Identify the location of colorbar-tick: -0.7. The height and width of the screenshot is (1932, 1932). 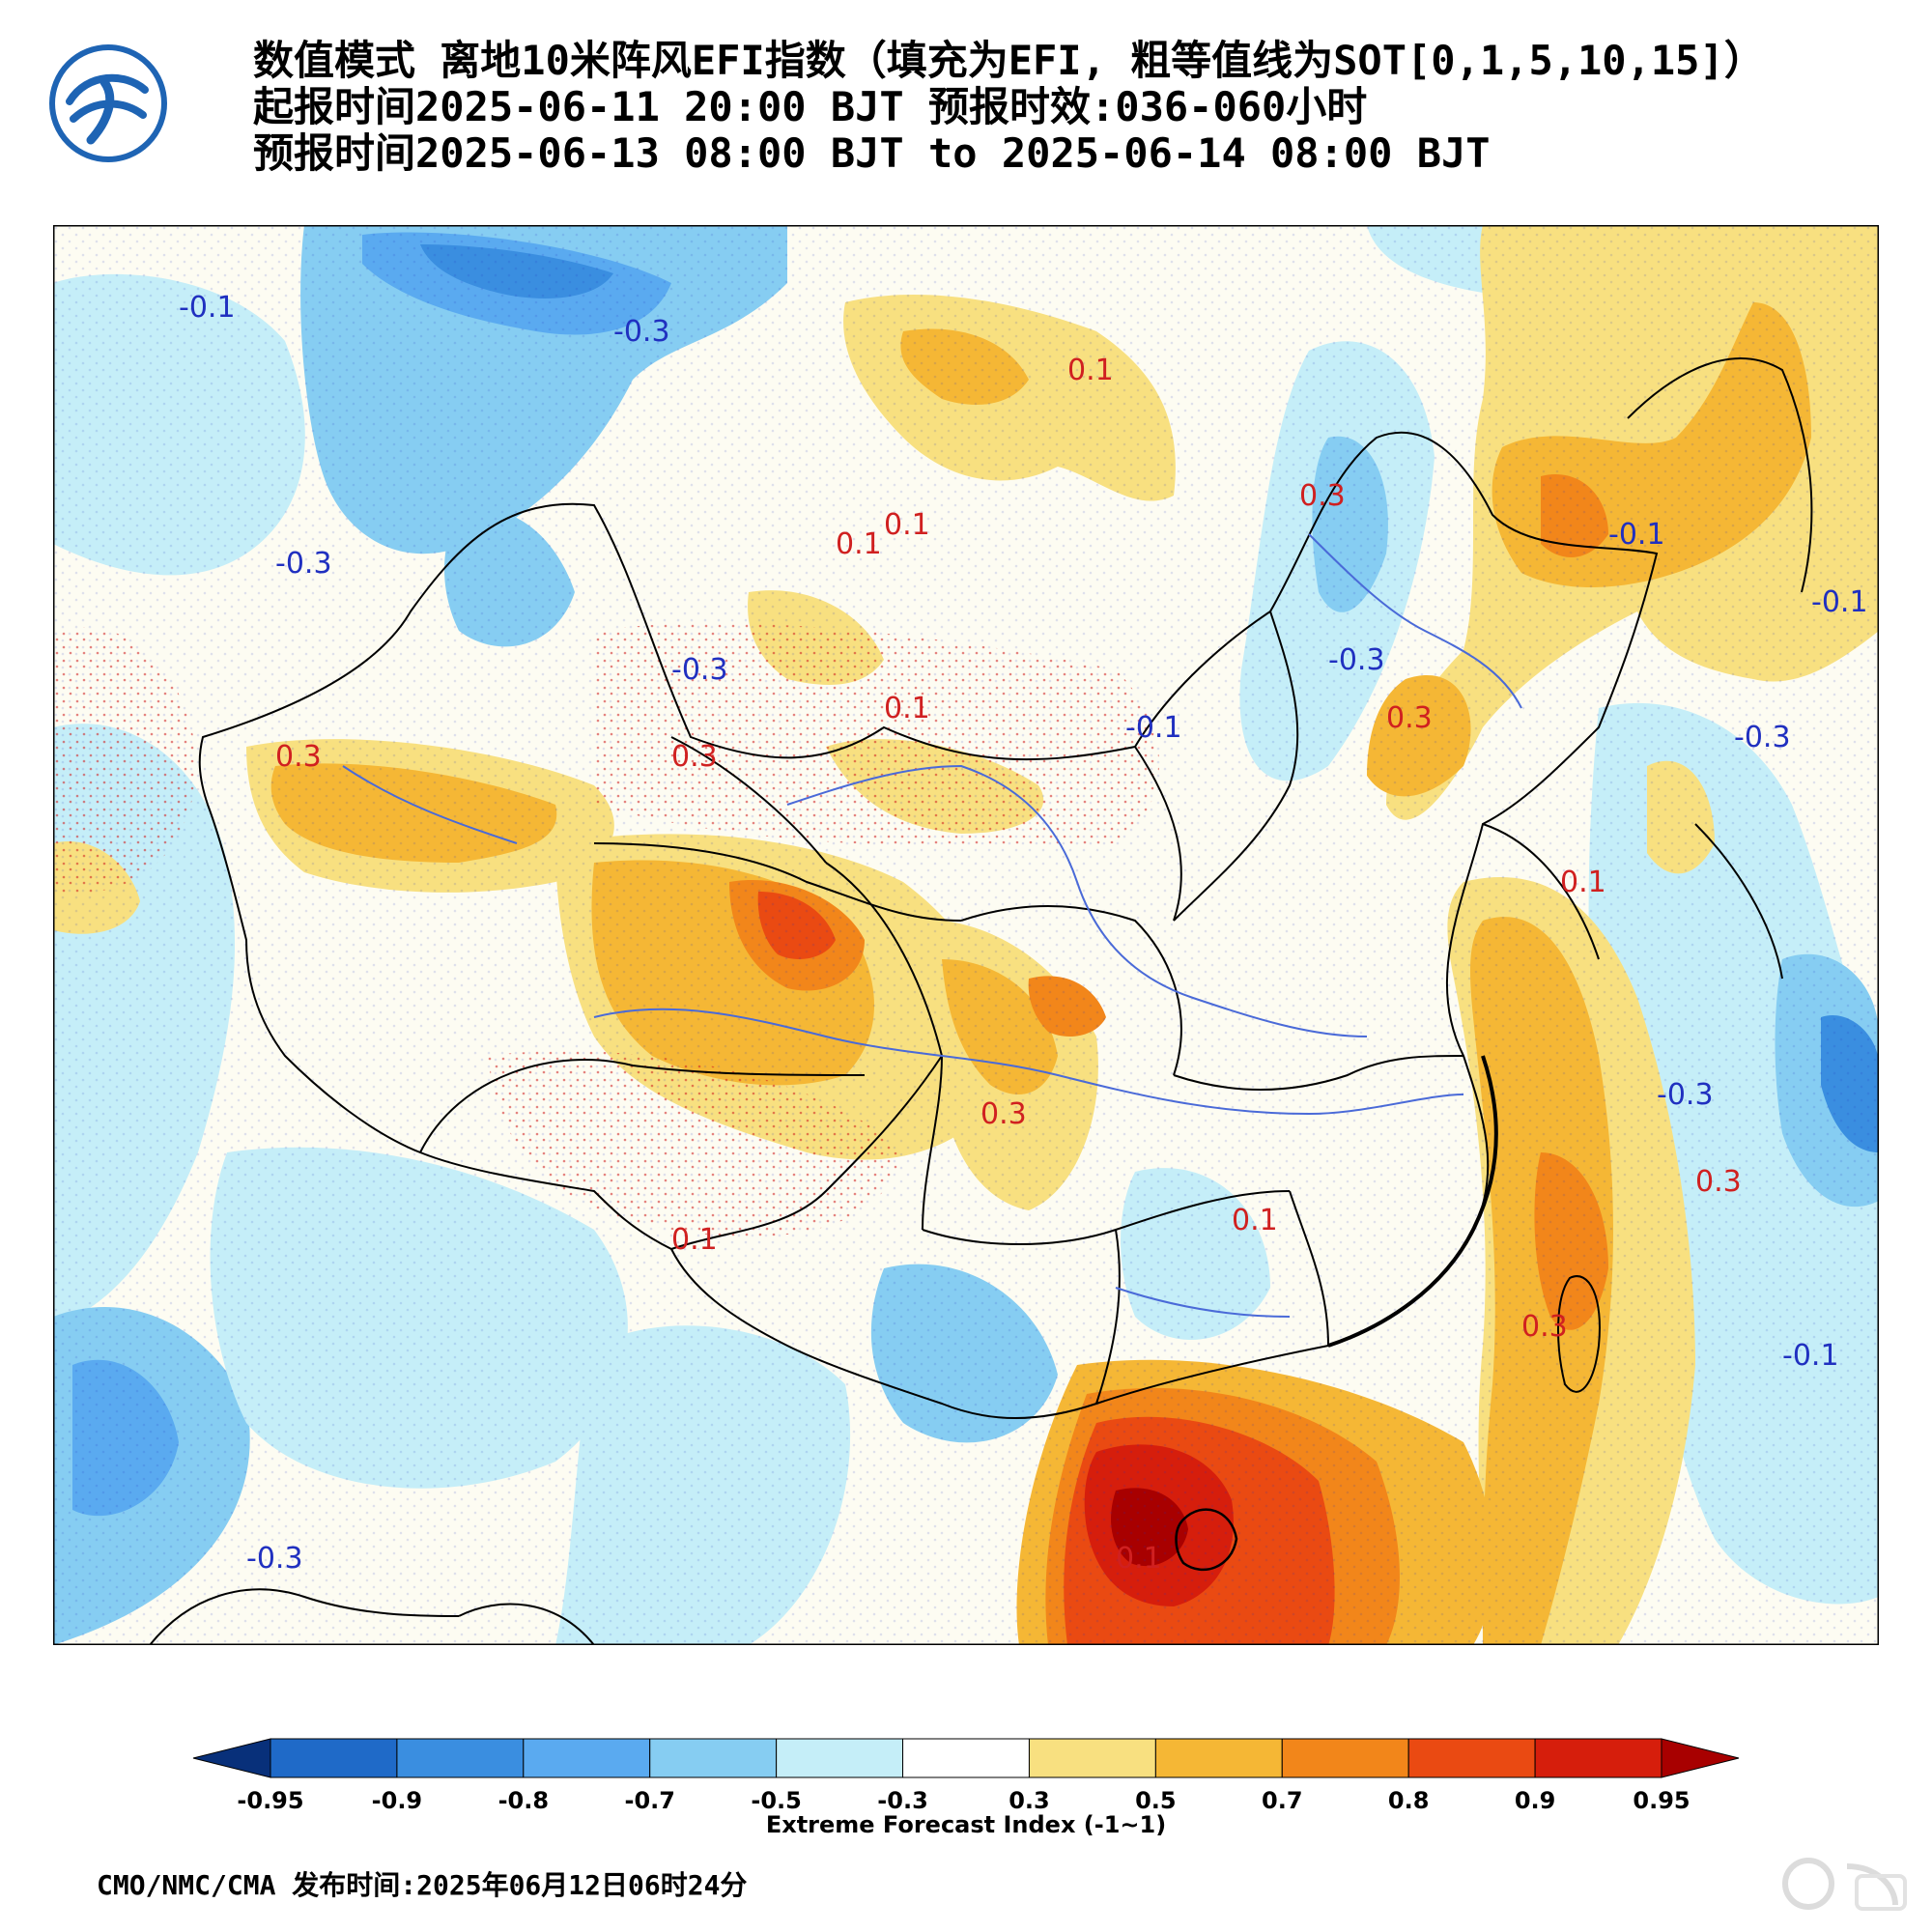
(649, 1800).